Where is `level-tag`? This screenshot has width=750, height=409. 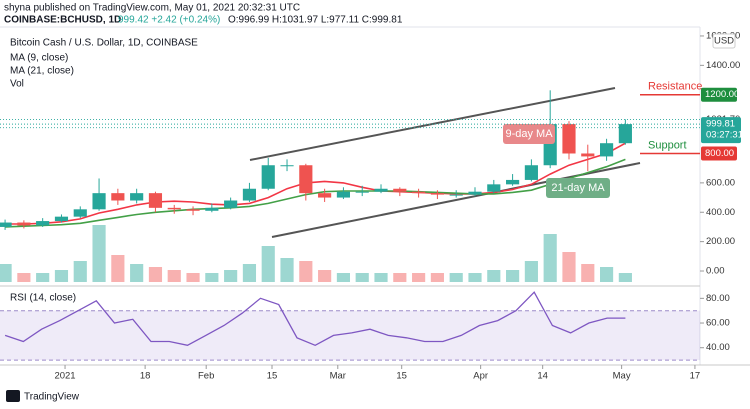
level-tag is located at coordinates (719, 153).